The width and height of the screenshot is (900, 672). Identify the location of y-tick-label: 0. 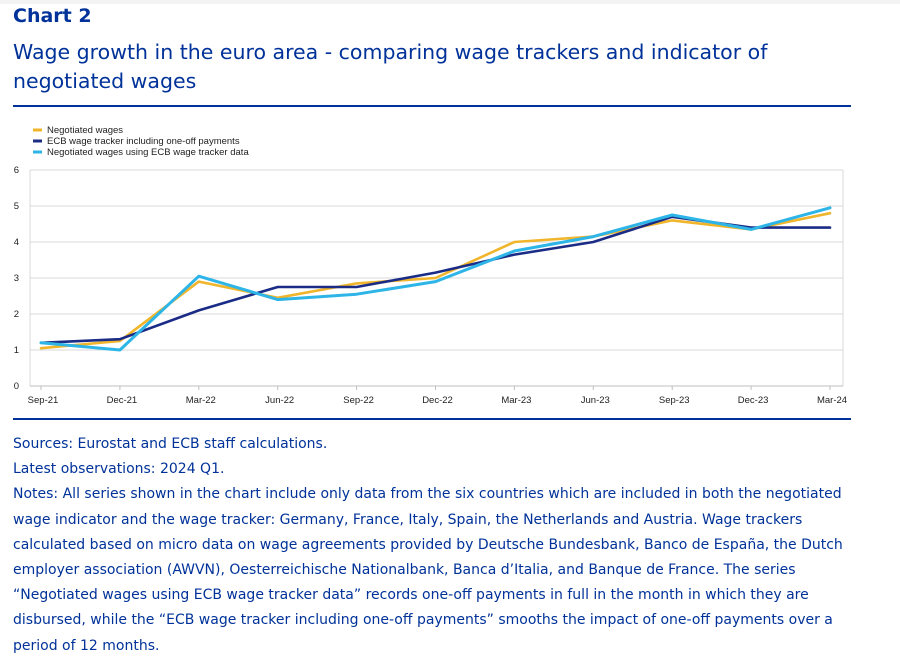
(16, 386).